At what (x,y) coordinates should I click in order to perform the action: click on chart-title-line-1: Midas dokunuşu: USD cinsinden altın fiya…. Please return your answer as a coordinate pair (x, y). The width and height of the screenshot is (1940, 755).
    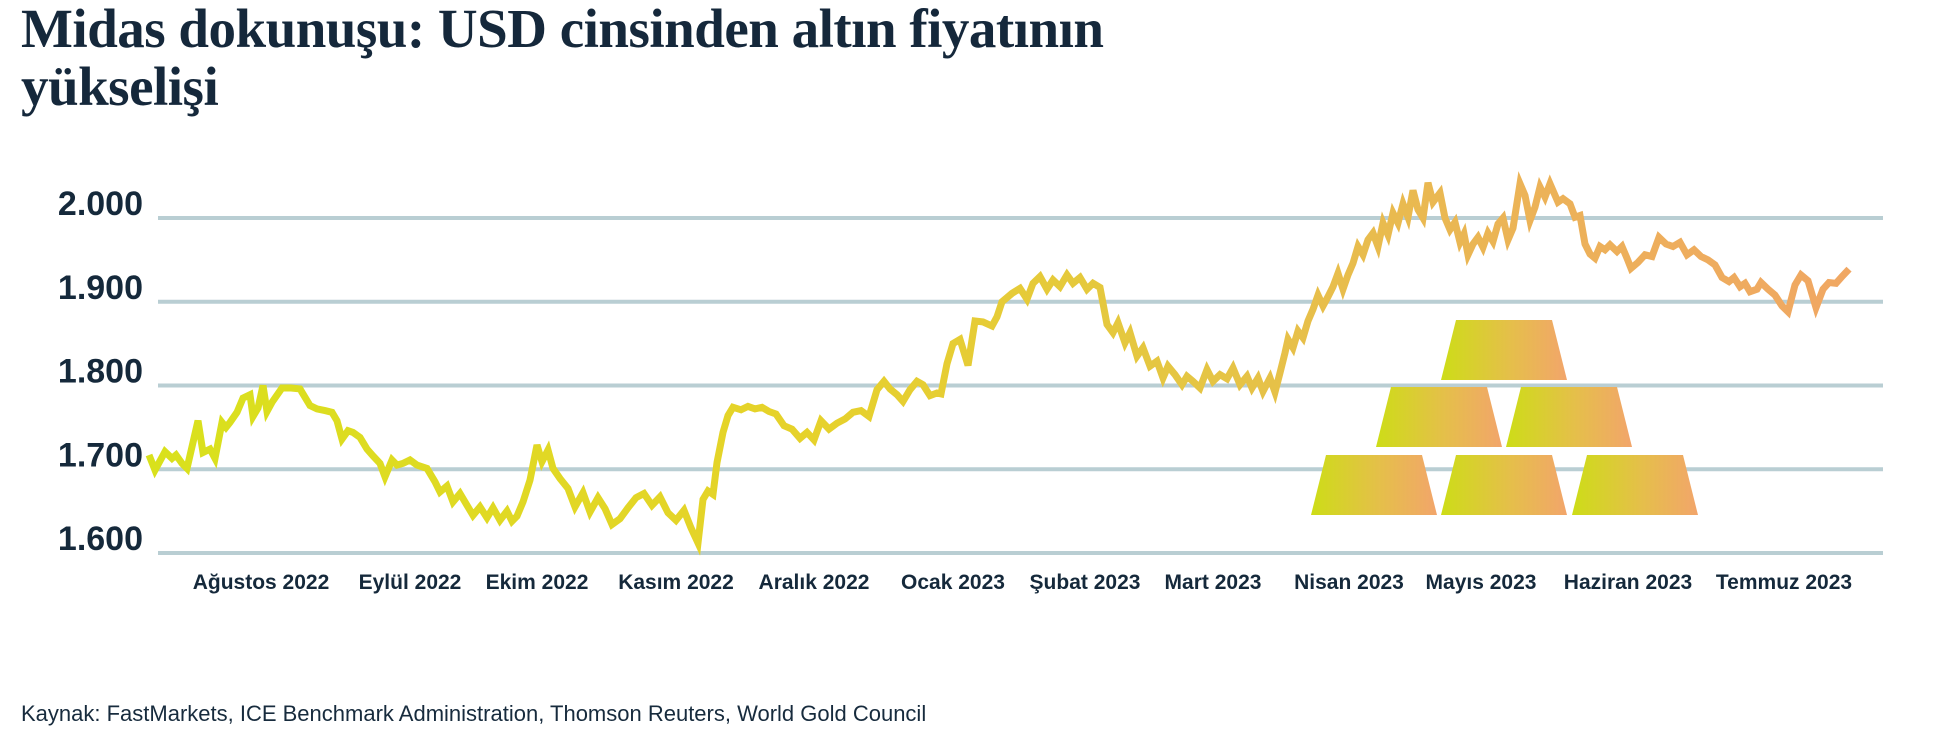
    Looking at the image, I should click on (562, 29).